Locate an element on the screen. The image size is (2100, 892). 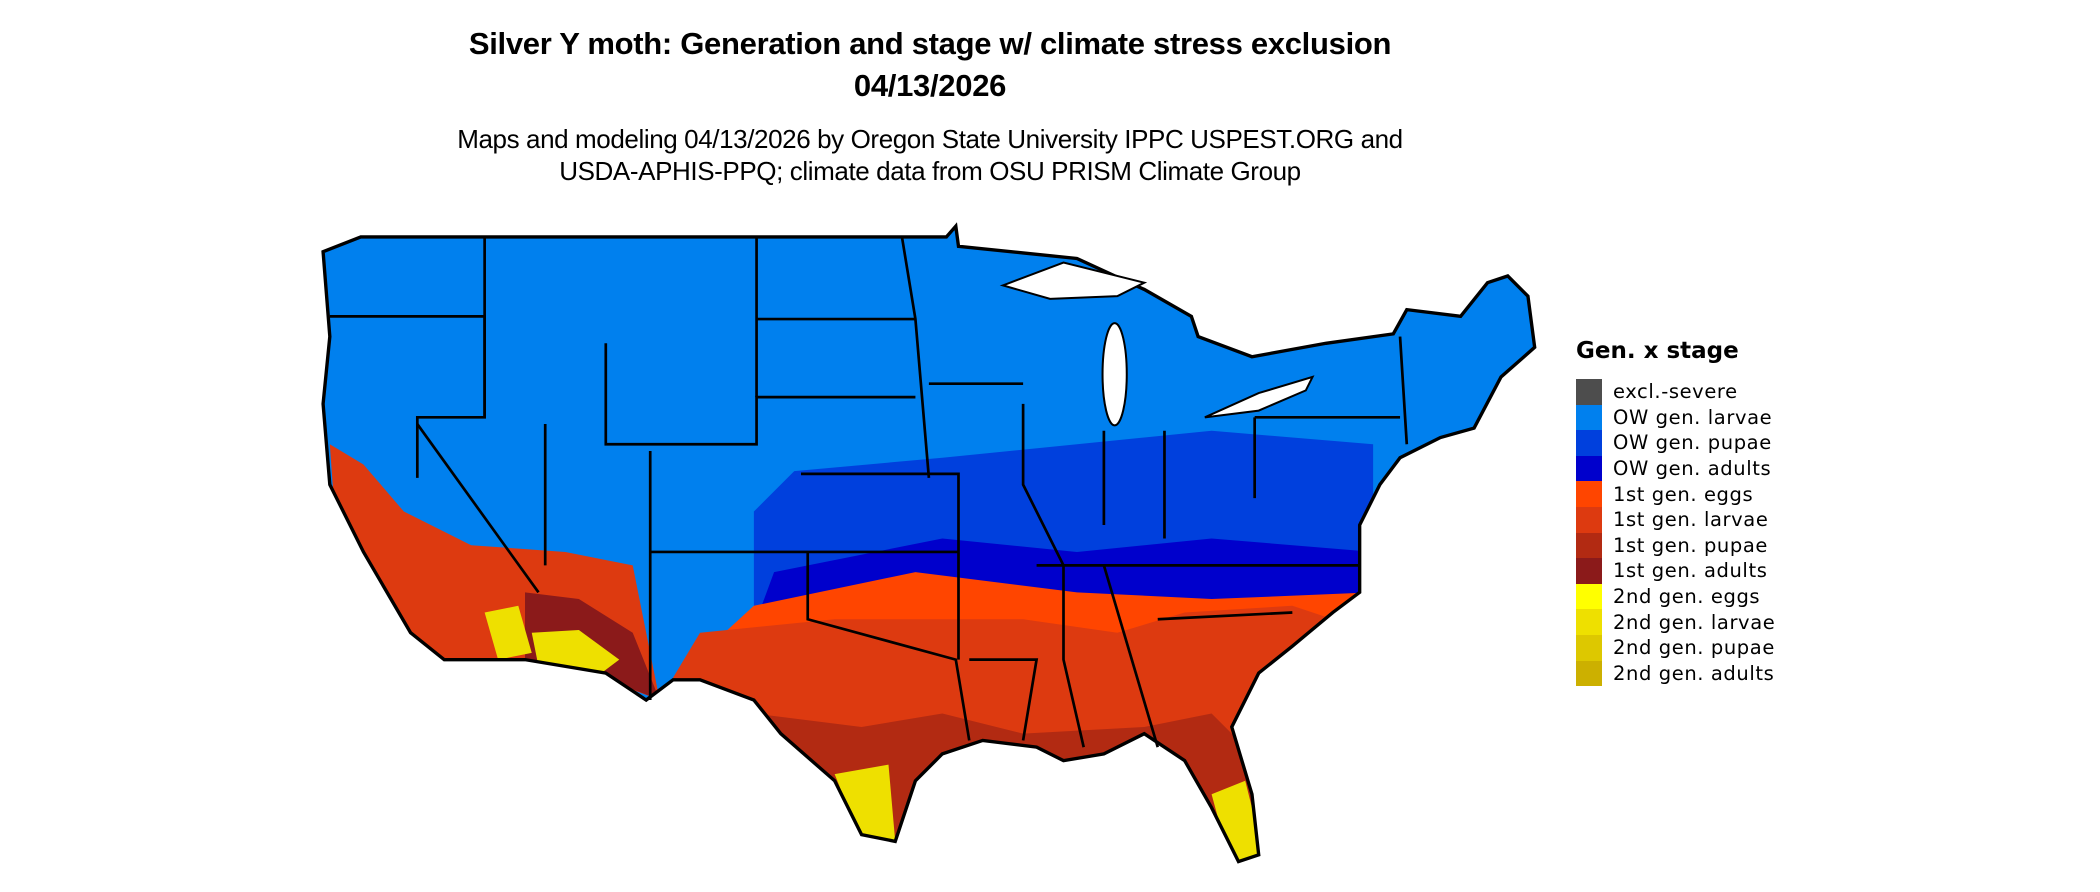
legend-label: OW gen. adults is located at coordinates (1692, 469).